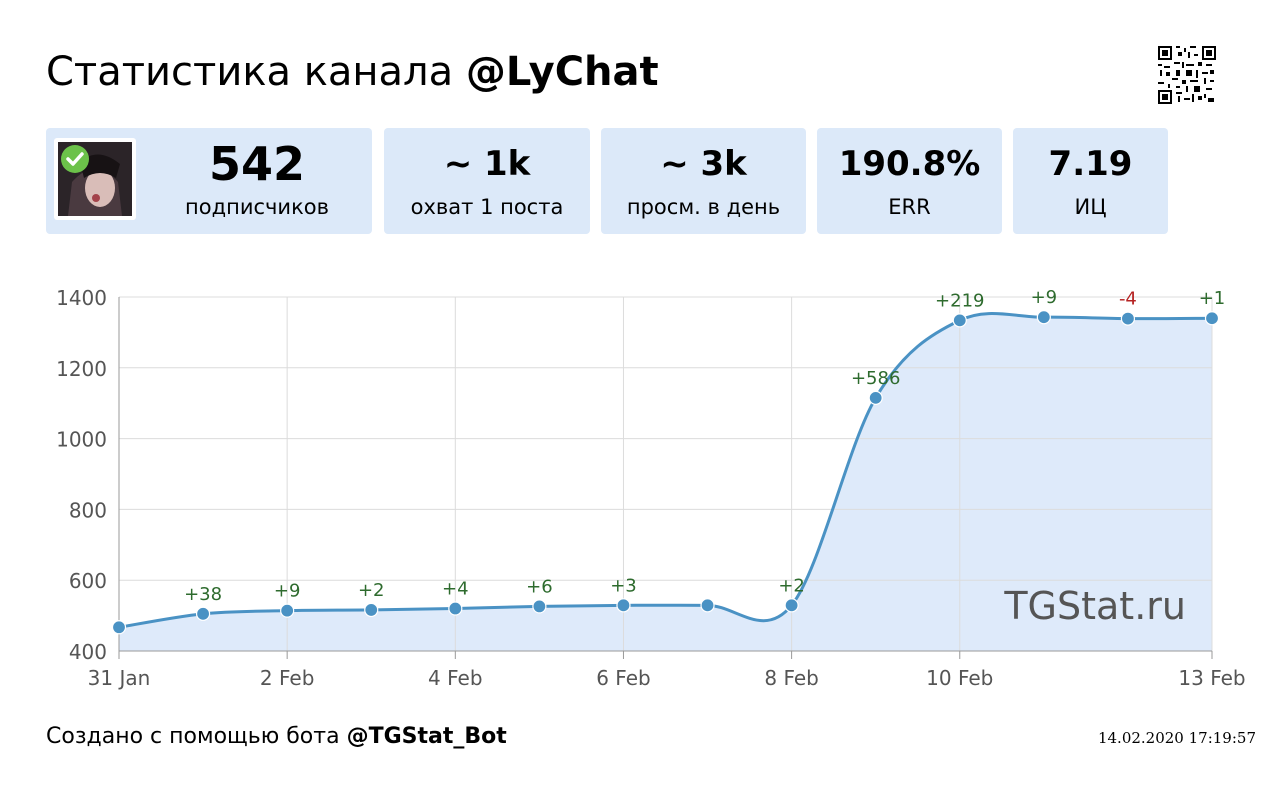 The height and width of the screenshot is (803, 1280). I want to click on daily-views-value: ~ 3k, so click(703, 164).